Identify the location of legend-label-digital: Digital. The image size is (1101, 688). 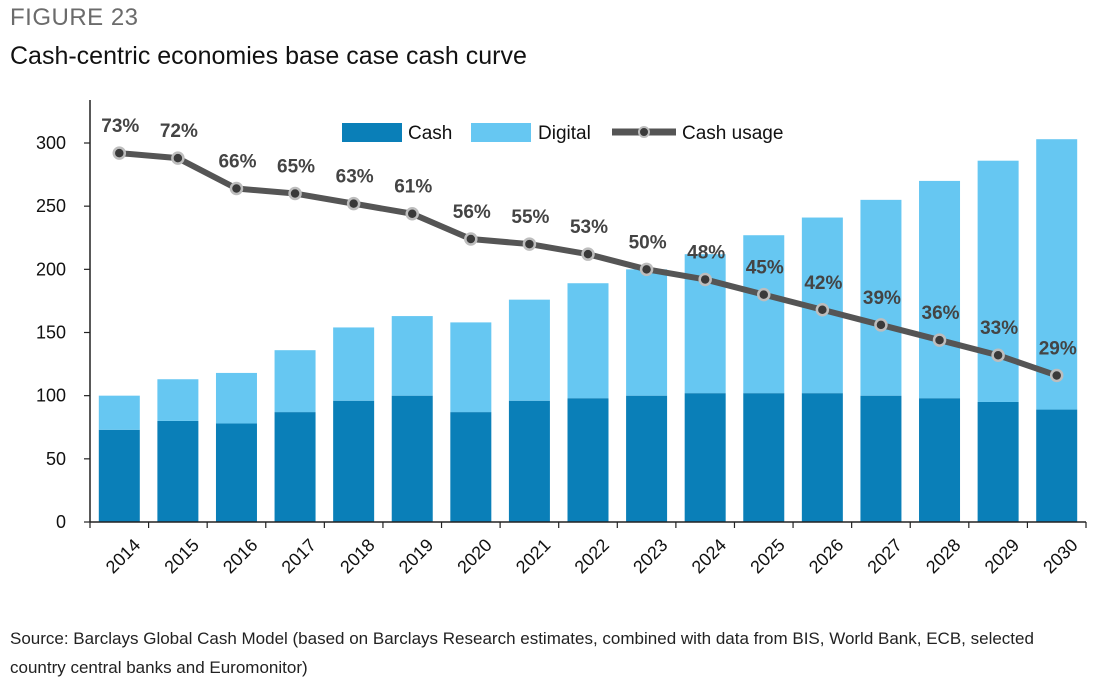
(564, 133).